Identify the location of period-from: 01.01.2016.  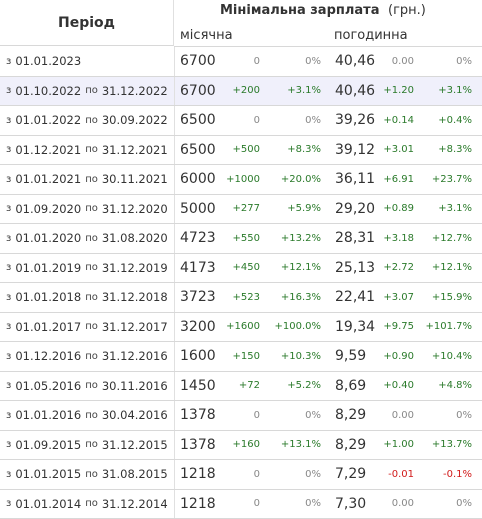
(48, 415).